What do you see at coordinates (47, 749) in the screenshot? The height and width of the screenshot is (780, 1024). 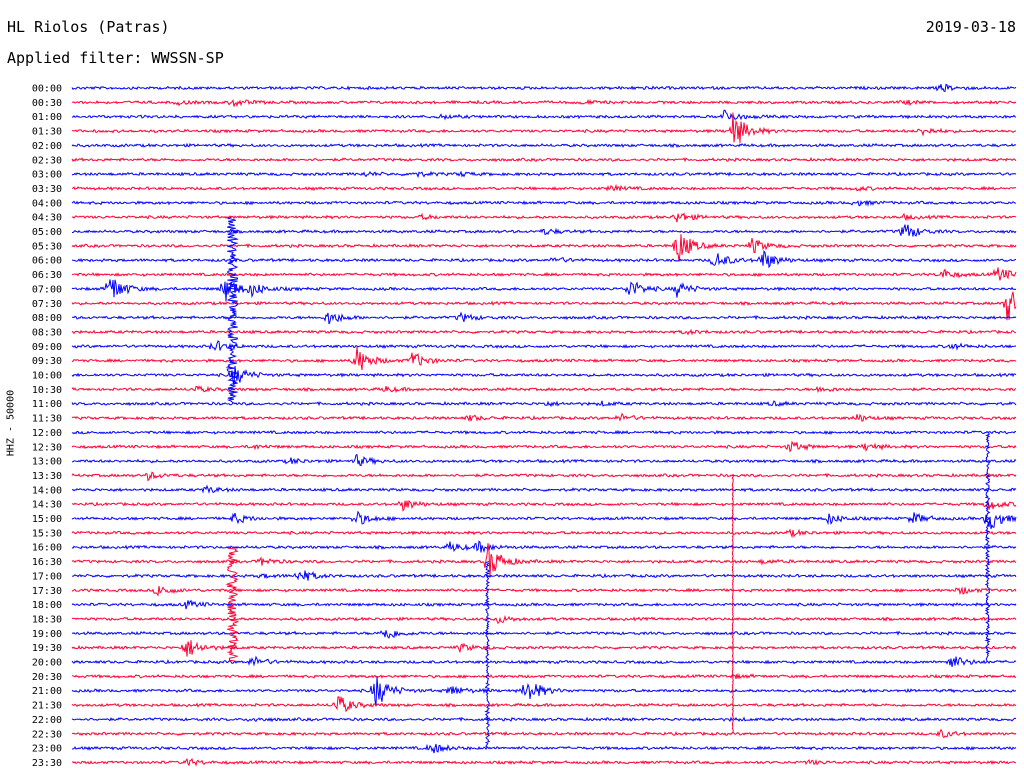 I see `time-label: 23:00` at bounding box center [47, 749].